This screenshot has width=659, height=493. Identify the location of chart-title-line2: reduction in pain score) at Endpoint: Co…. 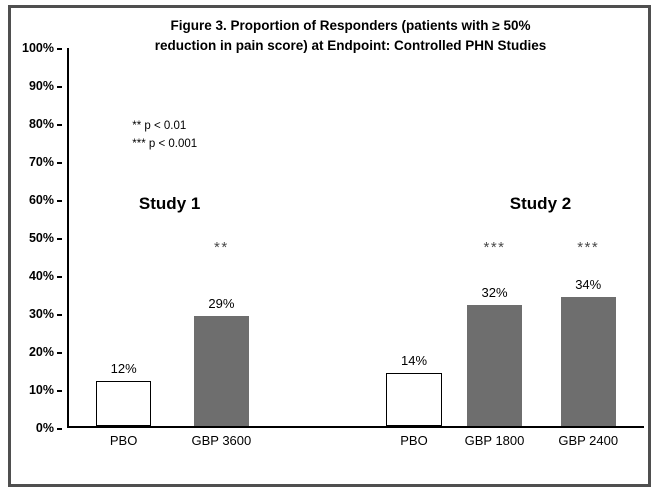
(350, 46).